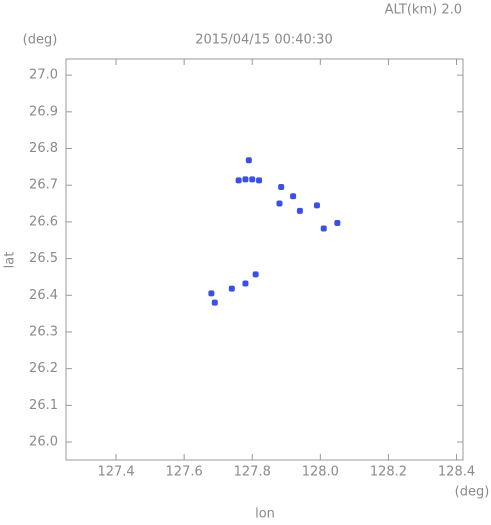  What do you see at coordinates (43, 405) in the screenshot?
I see `y-tick-label: 26.1` at bounding box center [43, 405].